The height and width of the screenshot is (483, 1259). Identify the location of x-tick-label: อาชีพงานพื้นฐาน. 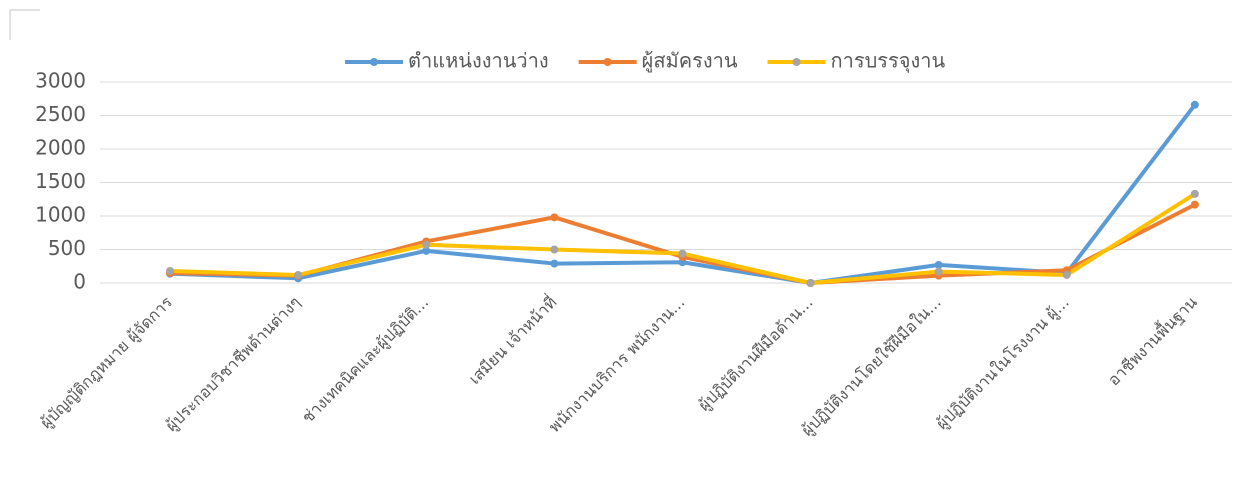
(1152, 340).